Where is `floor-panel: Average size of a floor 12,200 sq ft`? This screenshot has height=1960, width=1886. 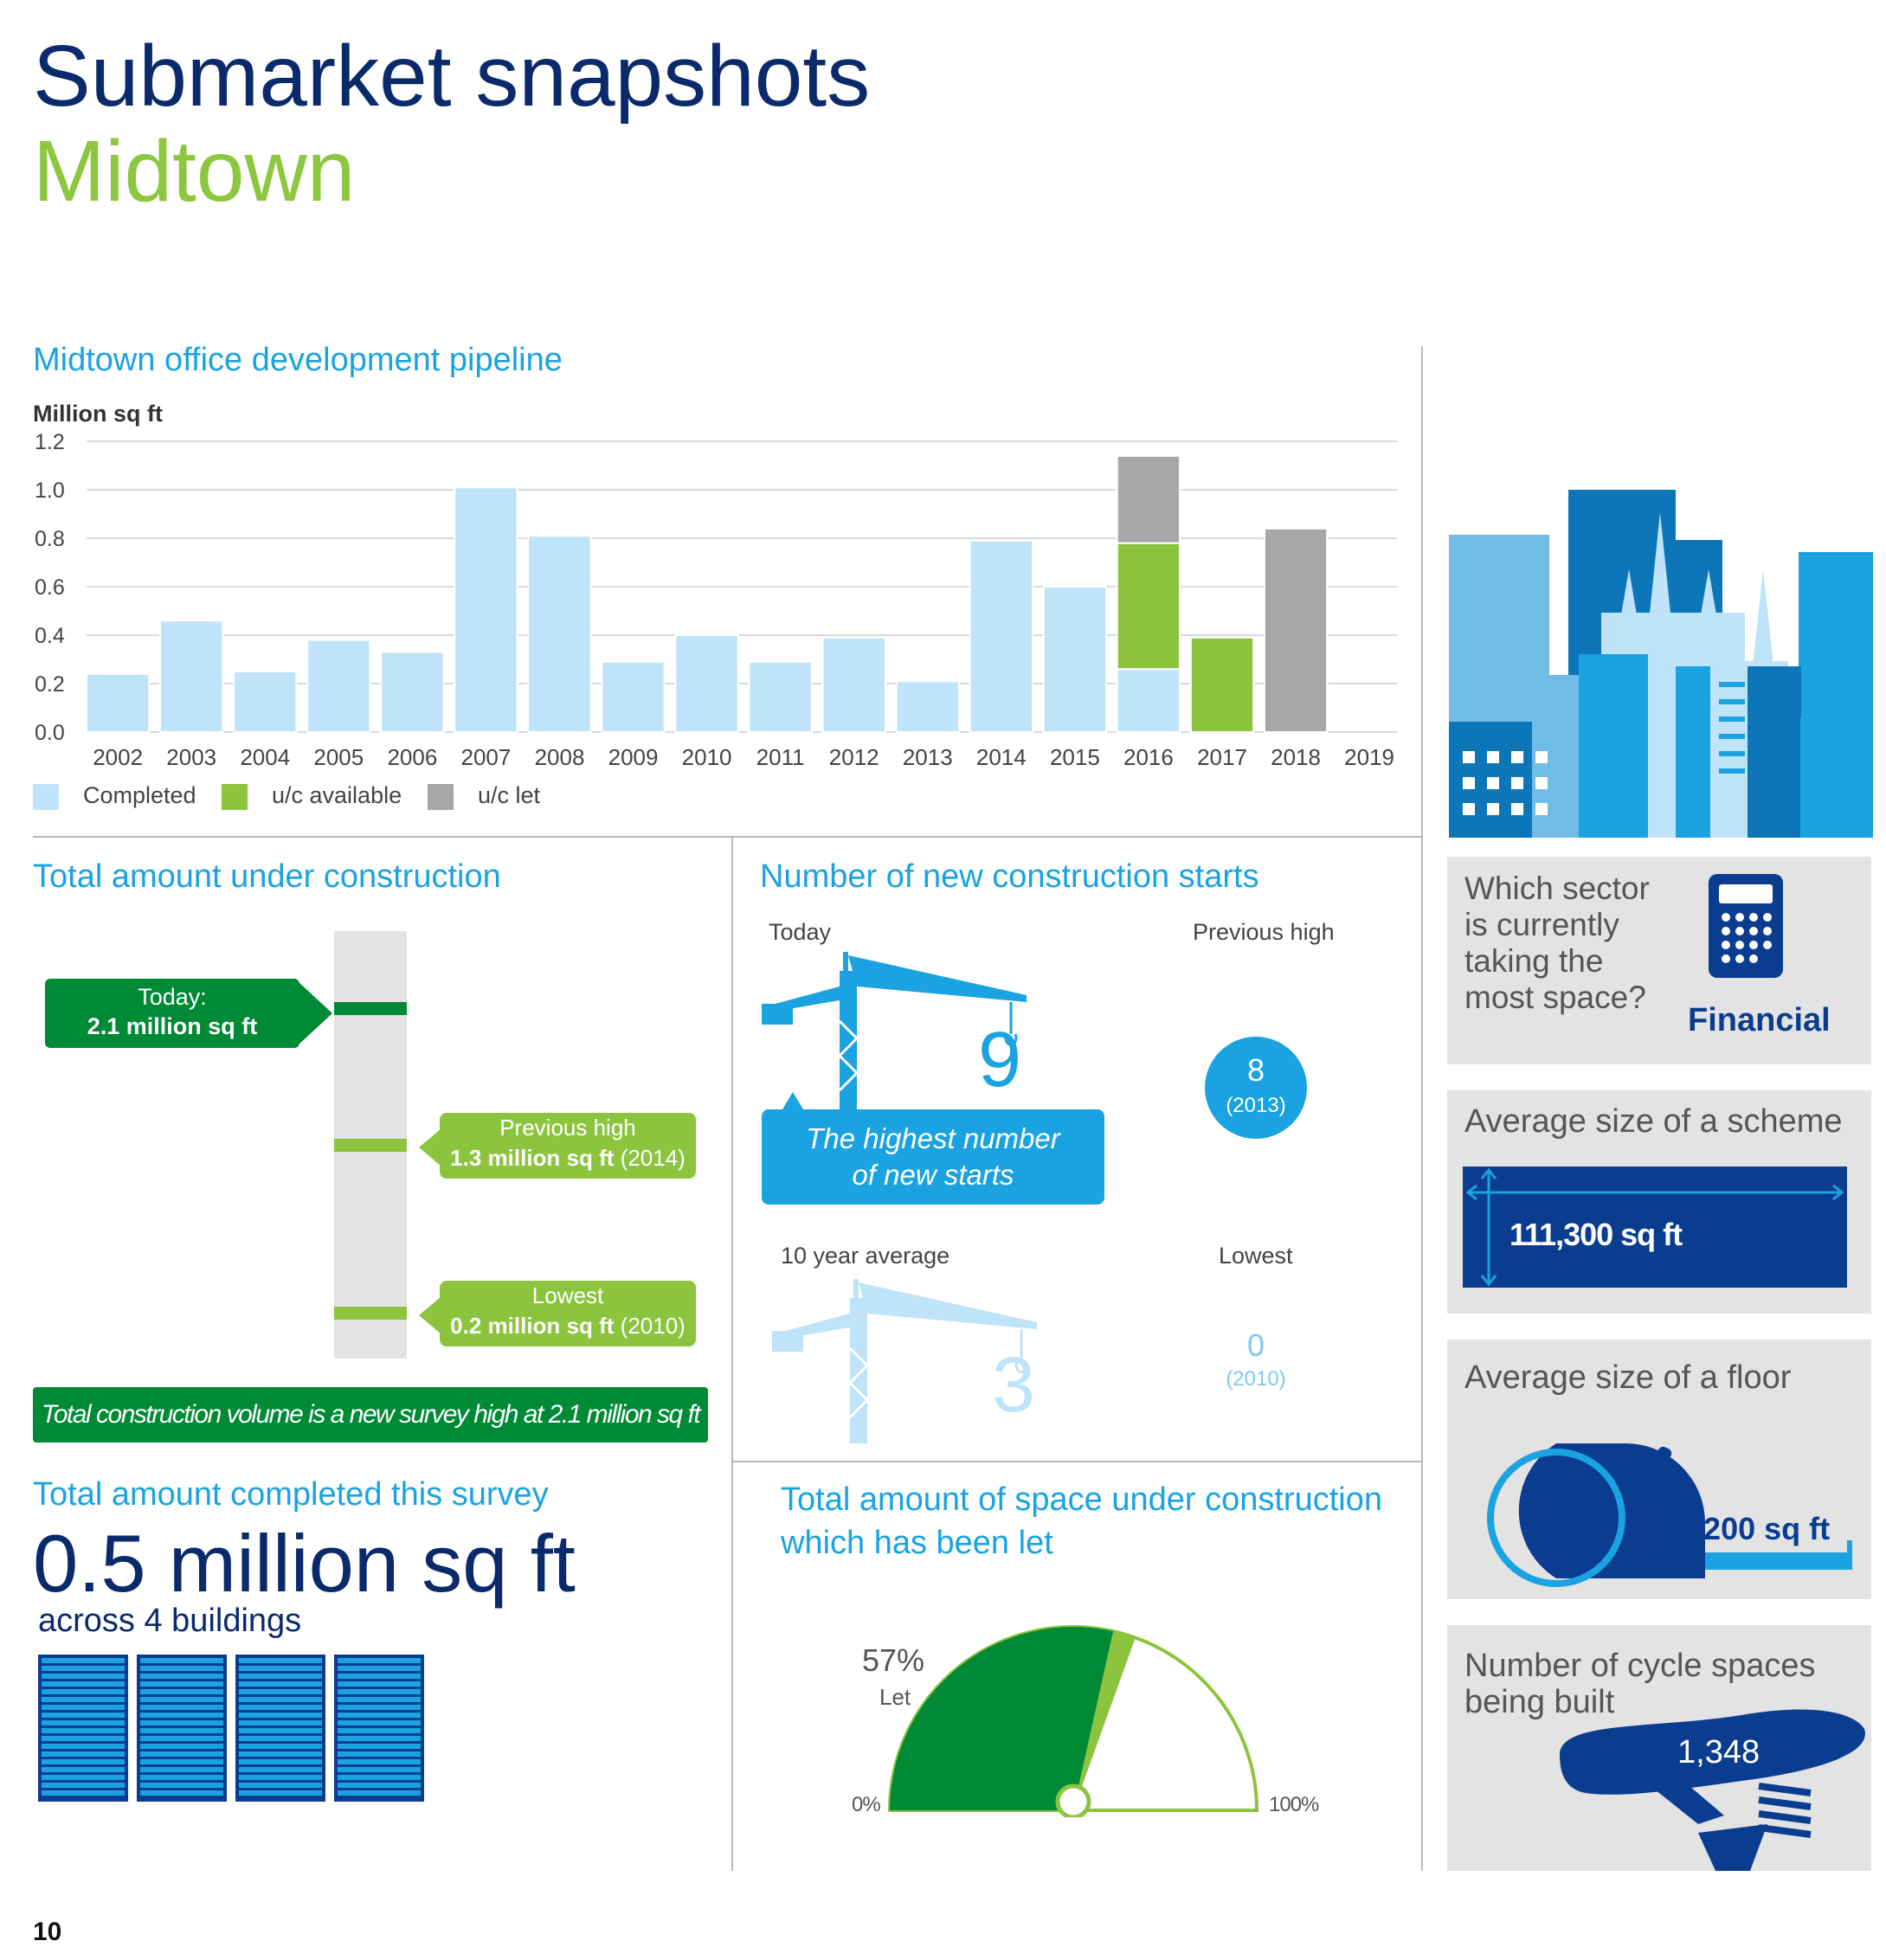 floor-panel: Average size of a floor 12,200 sq ft is located at coordinates (1659, 1469).